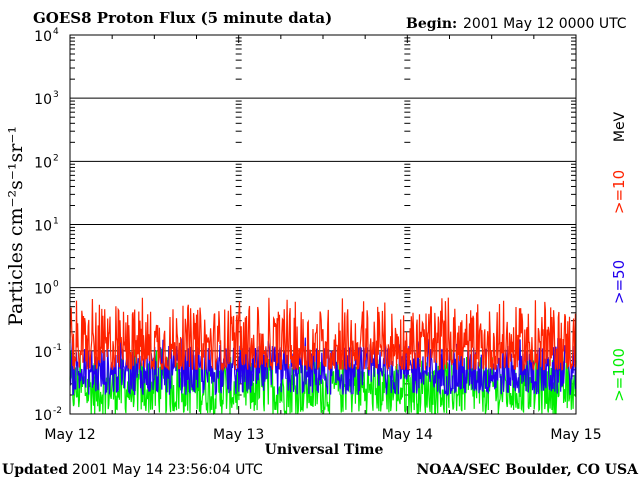 The height and width of the screenshot is (480, 640). What do you see at coordinates (57, 348) in the screenshot?
I see `y-tick-exp: -1` at bounding box center [57, 348].